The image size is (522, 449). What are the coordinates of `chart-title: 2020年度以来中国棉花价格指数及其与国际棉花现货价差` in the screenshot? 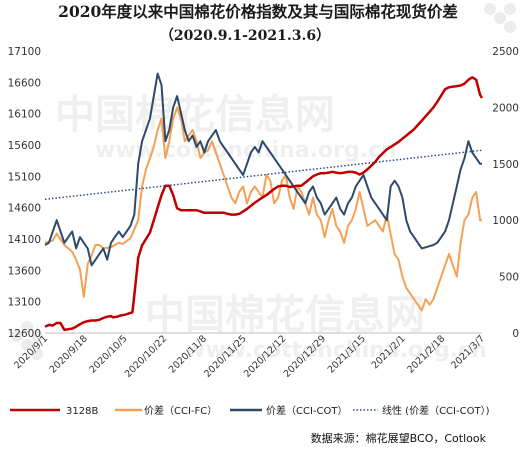 It's located at (258, 11).